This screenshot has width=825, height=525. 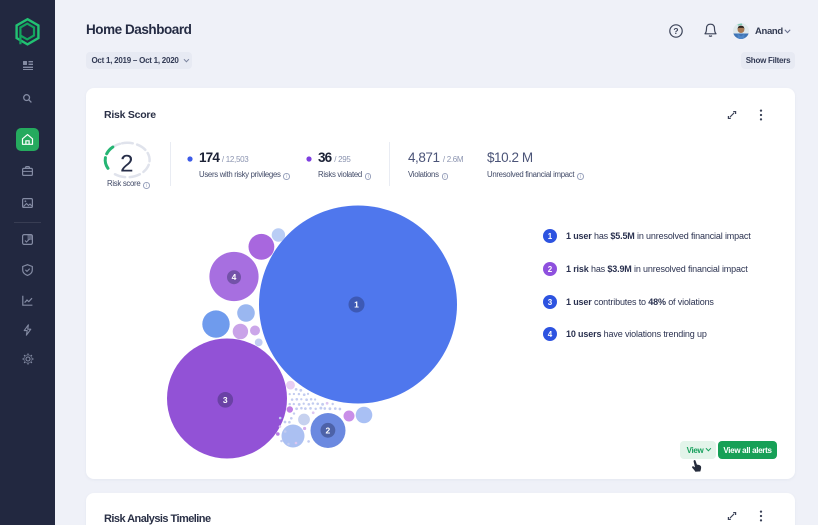 What do you see at coordinates (234, 277) in the screenshot?
I see `svg-text: 4` at bounding box center [234, 277].